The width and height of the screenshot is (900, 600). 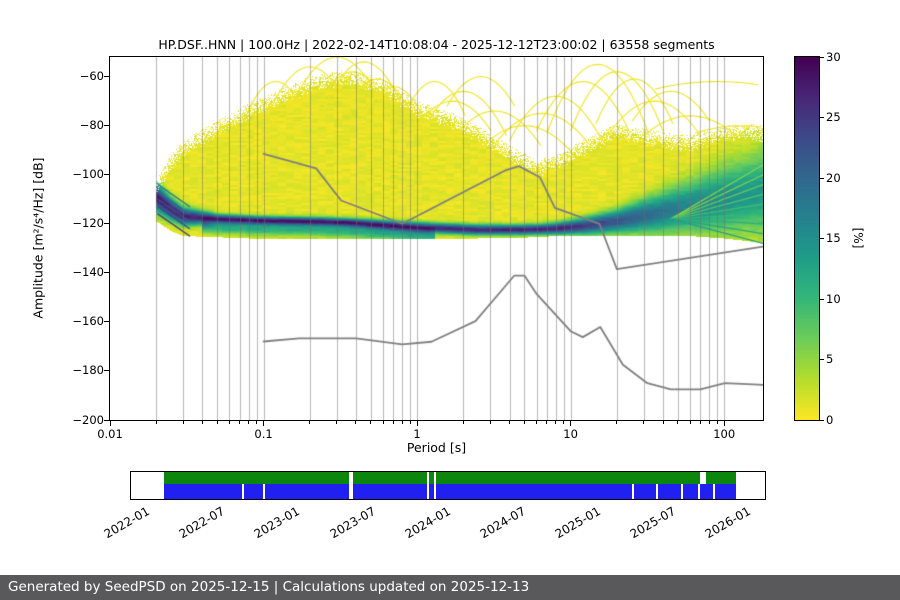 I want to click on timeline-date-label: 2022-01, so click(x=127, y=523).